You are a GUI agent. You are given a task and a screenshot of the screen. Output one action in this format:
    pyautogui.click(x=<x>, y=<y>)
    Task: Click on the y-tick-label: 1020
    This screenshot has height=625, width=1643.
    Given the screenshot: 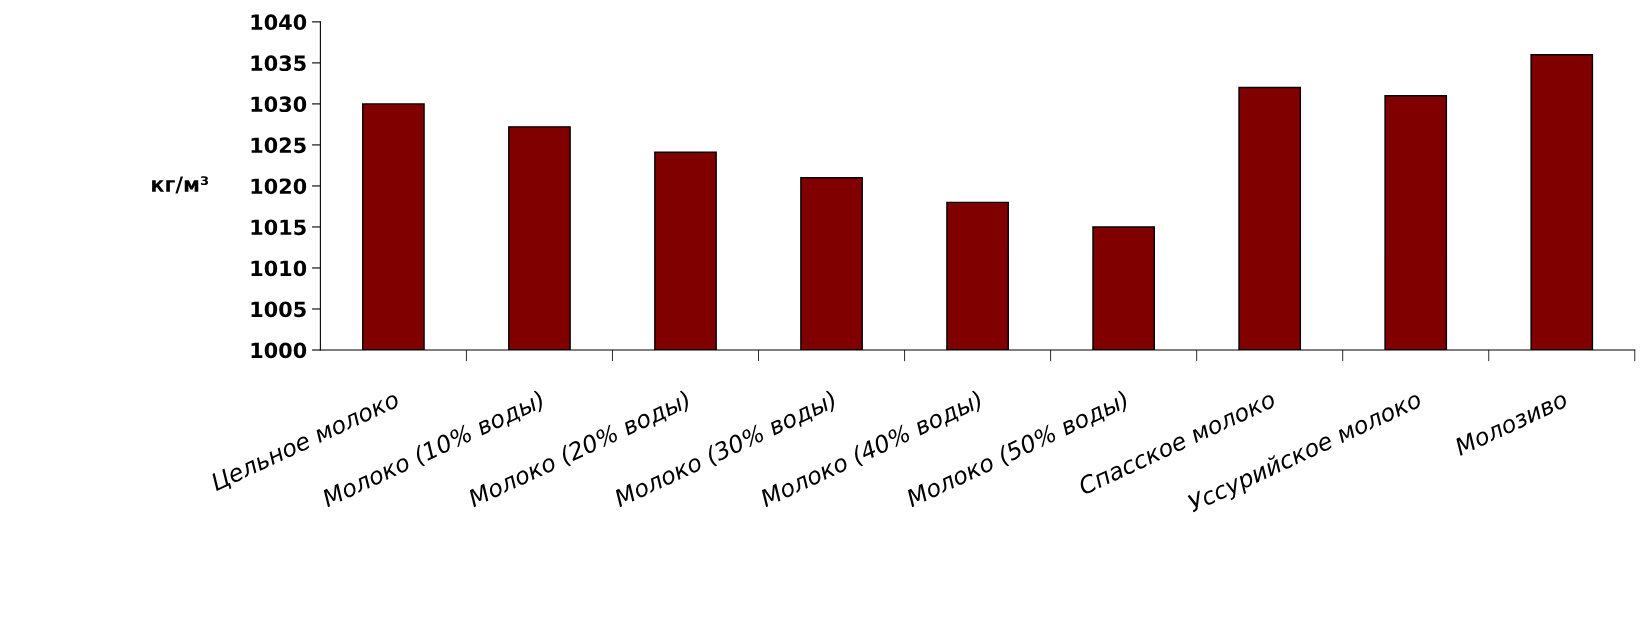 What is the action you would take?
    pyautogui.click(x=279, y=186)
    